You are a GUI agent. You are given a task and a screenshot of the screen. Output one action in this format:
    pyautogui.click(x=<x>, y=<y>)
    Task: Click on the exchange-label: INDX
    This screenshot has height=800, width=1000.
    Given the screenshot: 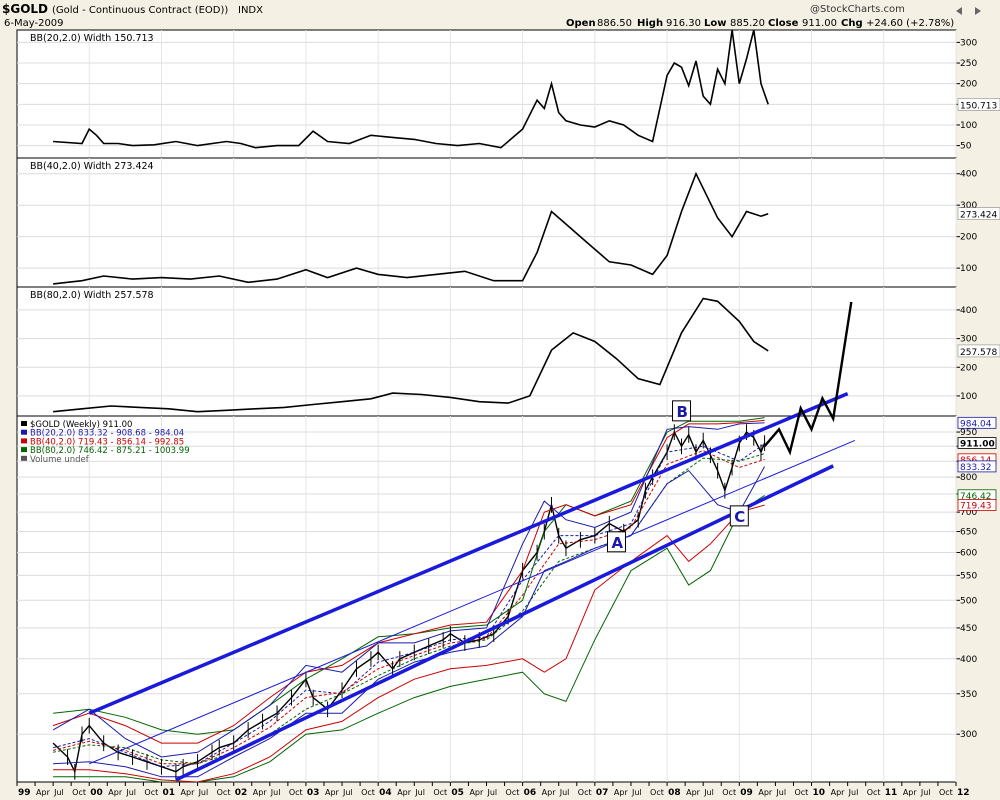 What is the action you would take?
    pyautogui.click(x=250, y=10)
    